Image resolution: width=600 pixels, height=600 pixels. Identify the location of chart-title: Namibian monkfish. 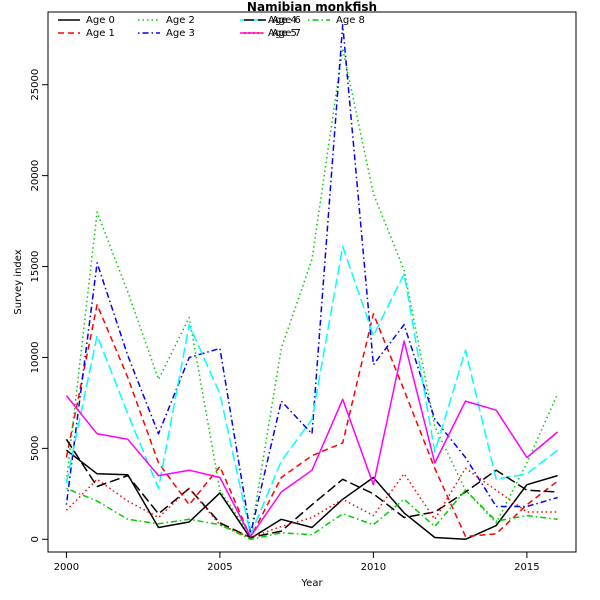
(312, 7).